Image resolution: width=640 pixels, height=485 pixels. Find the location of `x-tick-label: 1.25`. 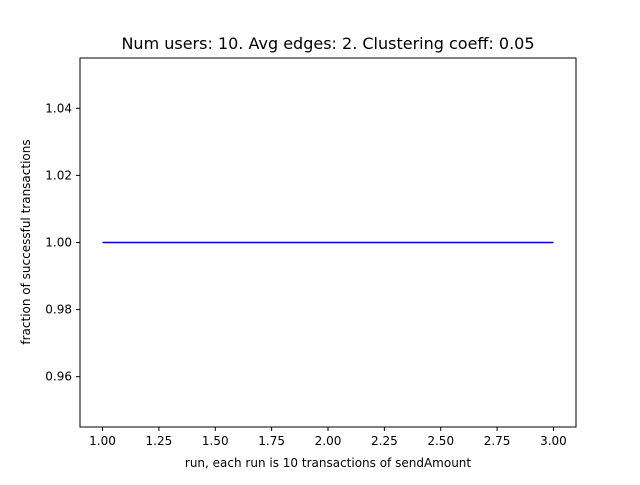

x-tick-label: 1.25 is located at coordinates (159, 441).